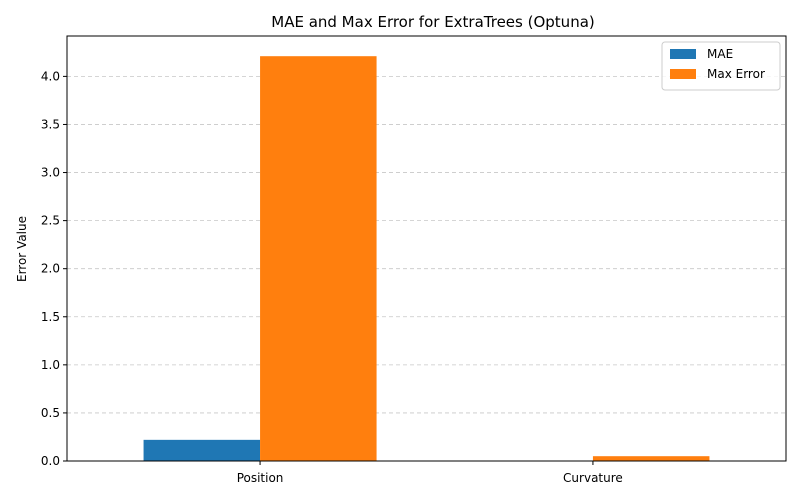 The height and width of the screenshot is (500, 800). I want to click on y-tick-label: 2.0, so click(50, 269).